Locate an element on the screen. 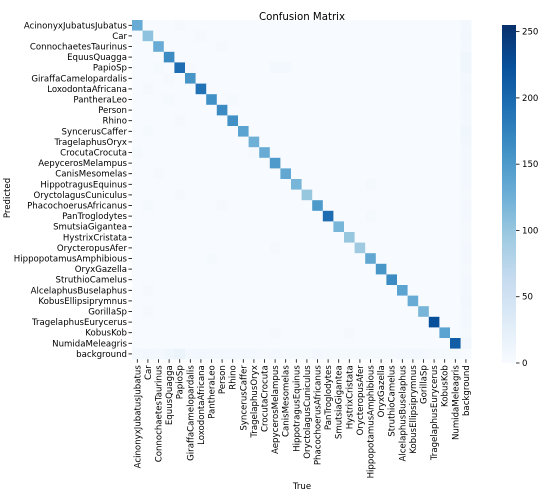 The height and width of the screenshot is (497, 550). x-tick-label: background is located at coordinates (467, 390).